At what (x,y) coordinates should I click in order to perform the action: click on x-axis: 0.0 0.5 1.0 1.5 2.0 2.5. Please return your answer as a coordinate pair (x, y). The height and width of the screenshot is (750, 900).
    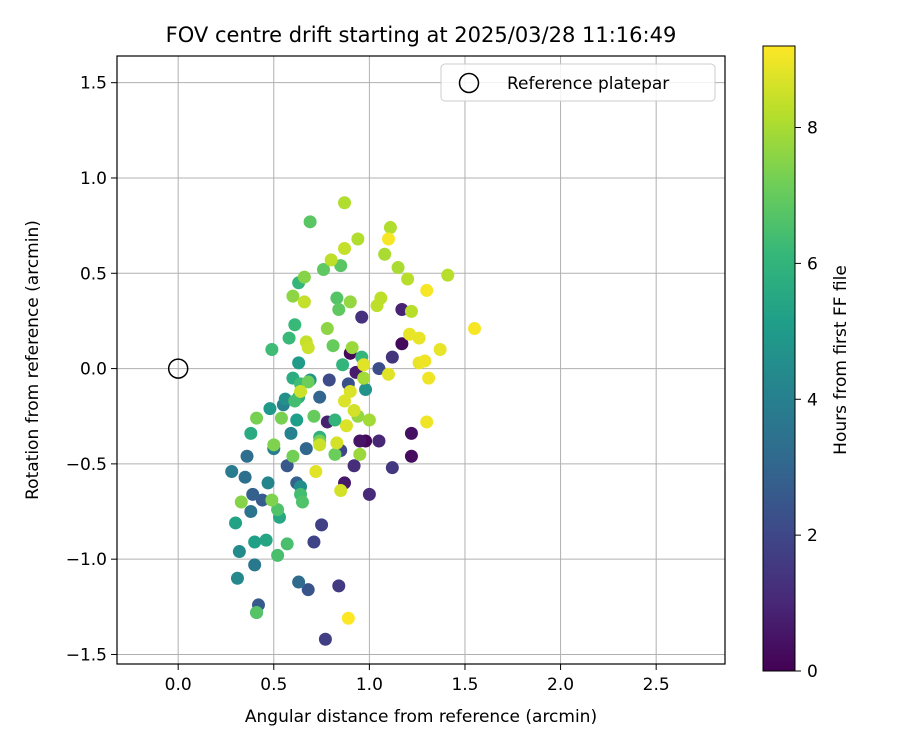
    Looking at the image, I should click on (417, 679).